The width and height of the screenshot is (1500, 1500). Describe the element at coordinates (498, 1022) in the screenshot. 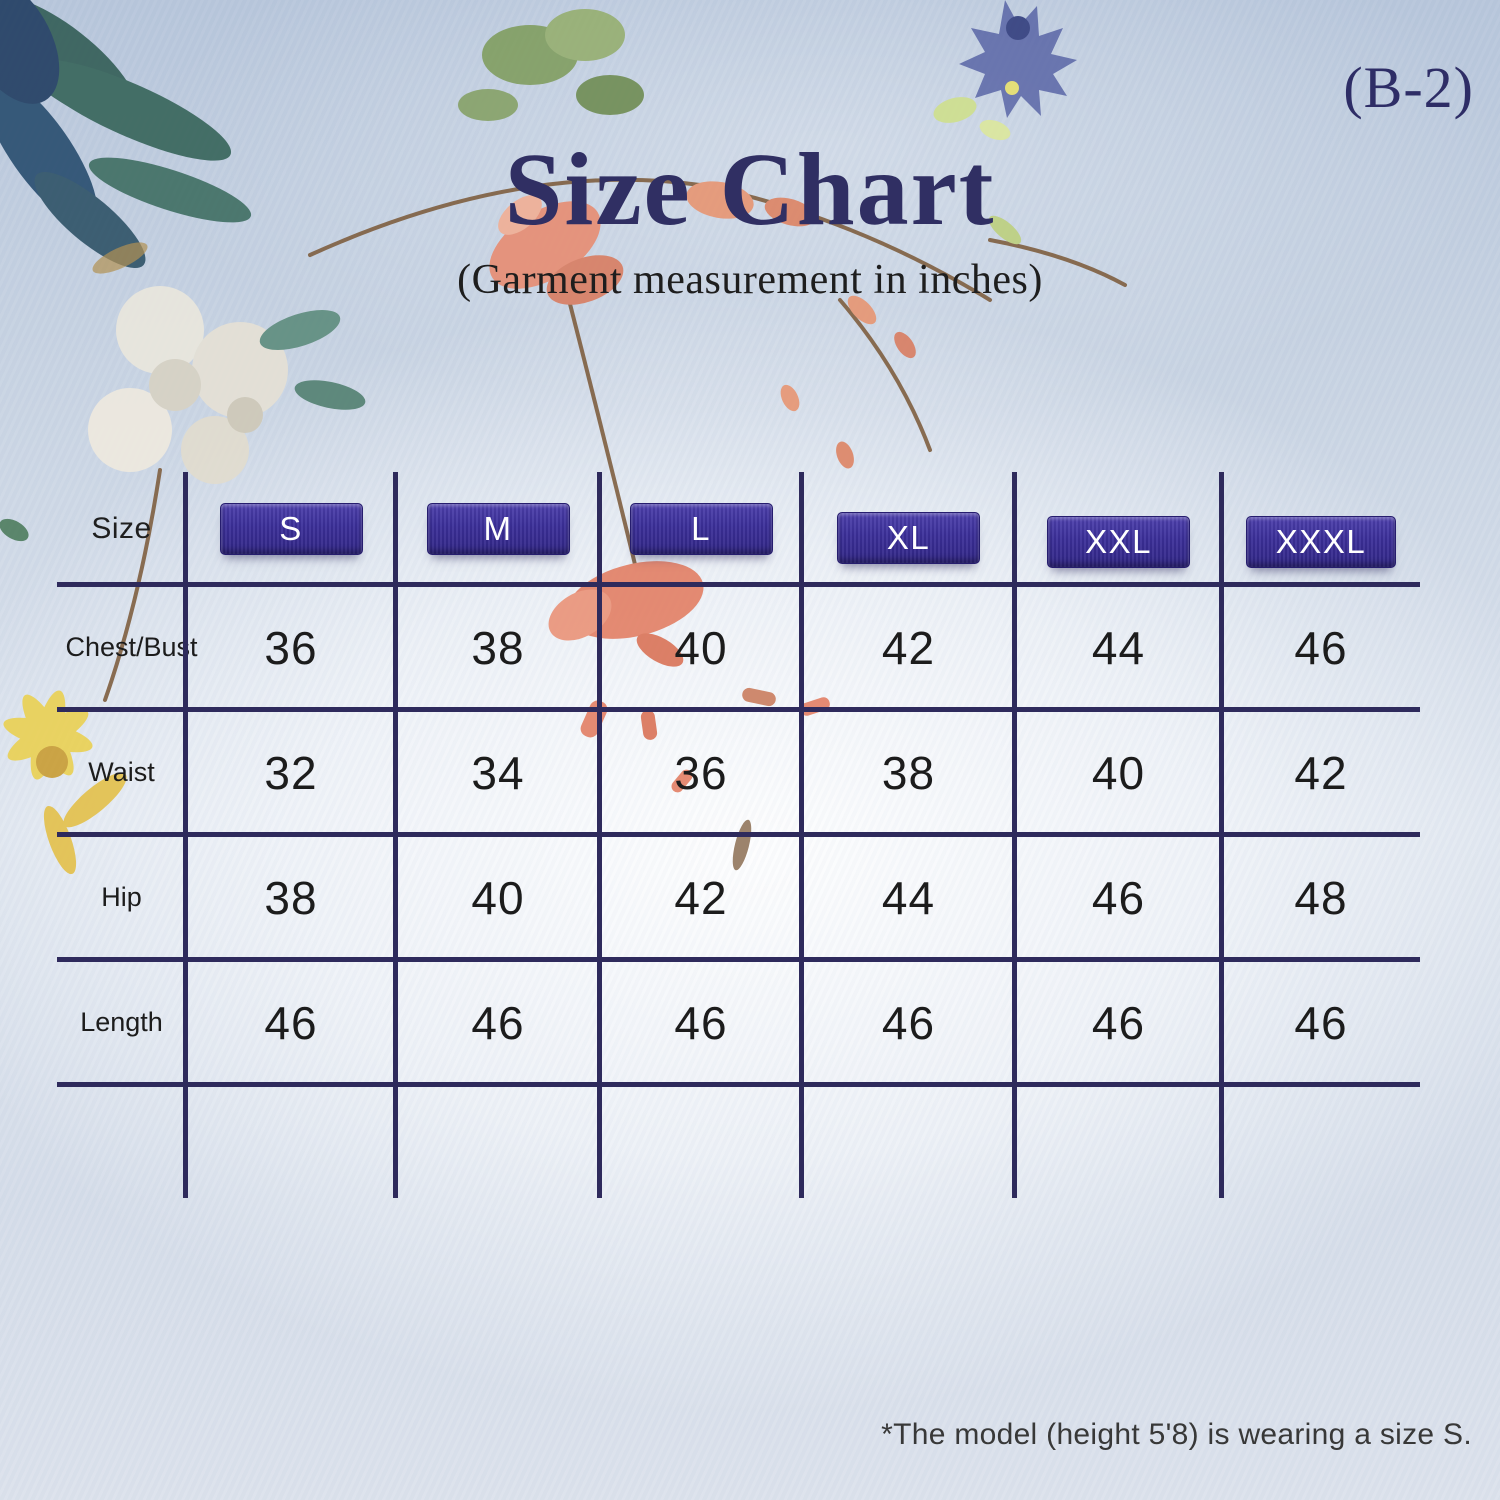

I see `value-length-m: 46` at that location.